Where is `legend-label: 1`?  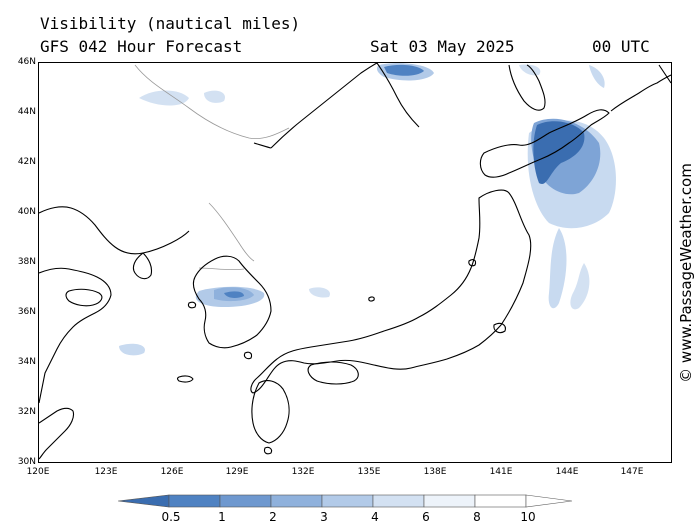
legend-label: 1 is located at coordinates (222, 517).